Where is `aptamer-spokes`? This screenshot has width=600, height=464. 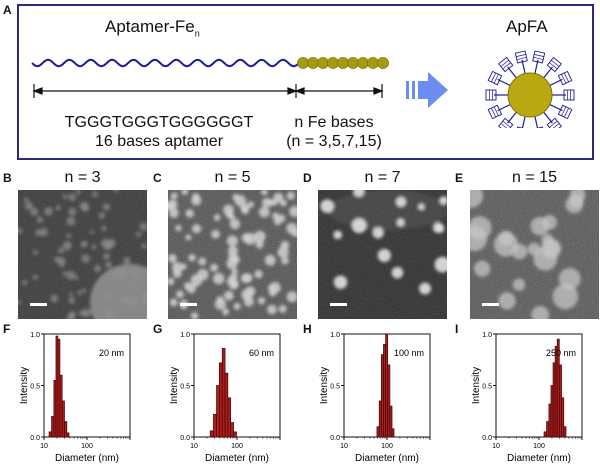
aptamer-spokes is located at coordinates (530, 89).